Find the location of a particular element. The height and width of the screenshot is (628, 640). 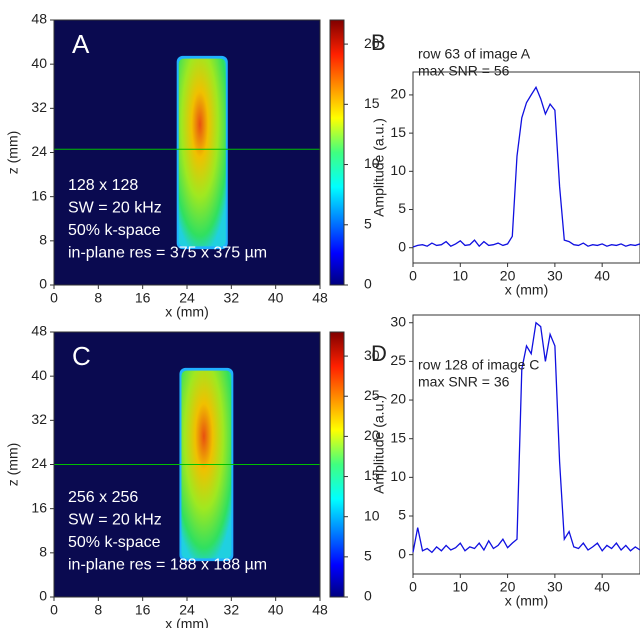

annotation: row 63 of image A is located at coordinates (474, 54).